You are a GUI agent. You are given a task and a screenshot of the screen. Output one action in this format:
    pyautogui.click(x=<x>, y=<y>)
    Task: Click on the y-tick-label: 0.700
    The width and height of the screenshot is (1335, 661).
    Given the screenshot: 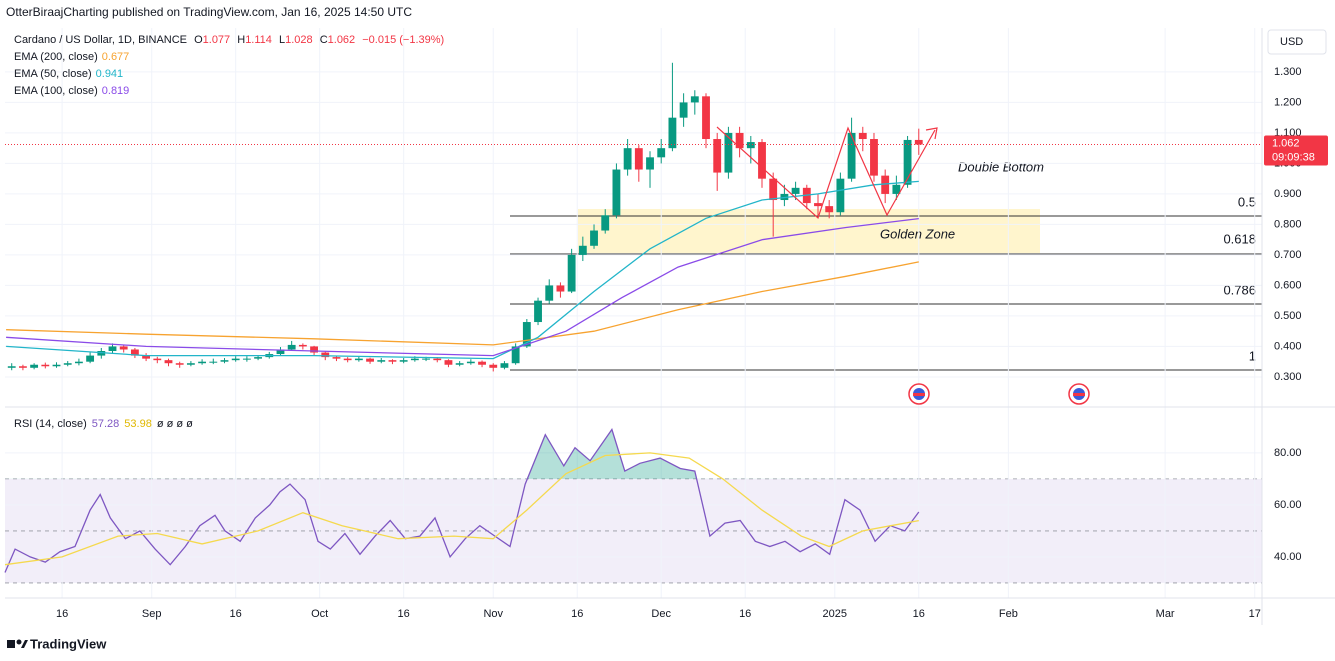 What is the action you would take?
    pyautogui.click(x=1288, y=255)
    